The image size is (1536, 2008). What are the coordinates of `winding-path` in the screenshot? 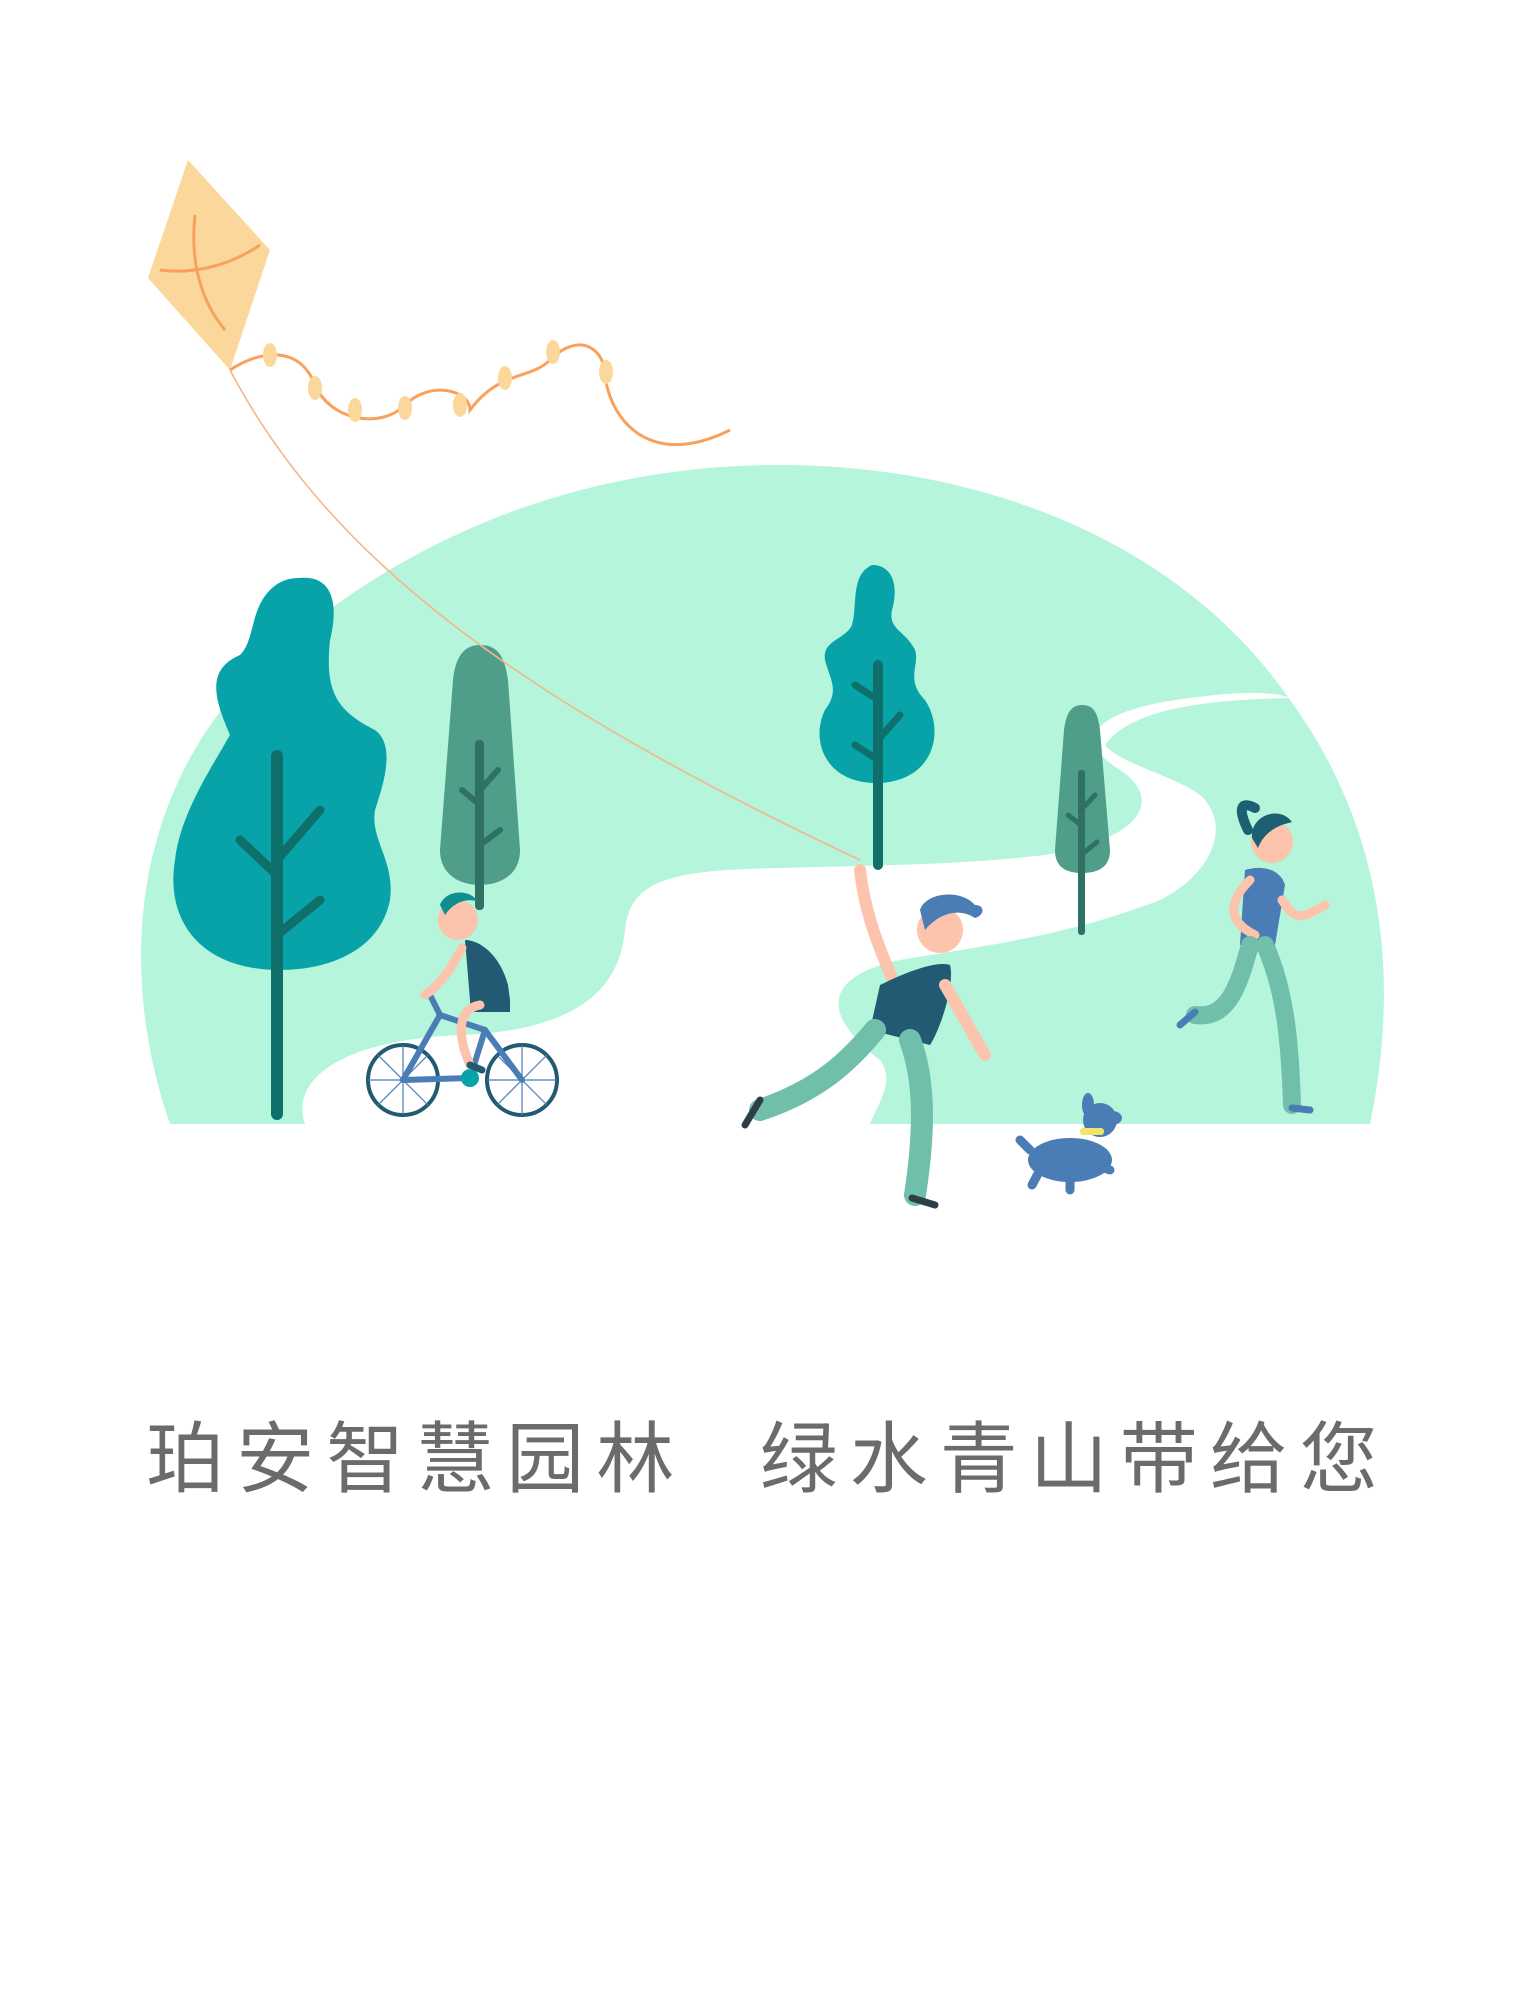 It's located at (796, 908).